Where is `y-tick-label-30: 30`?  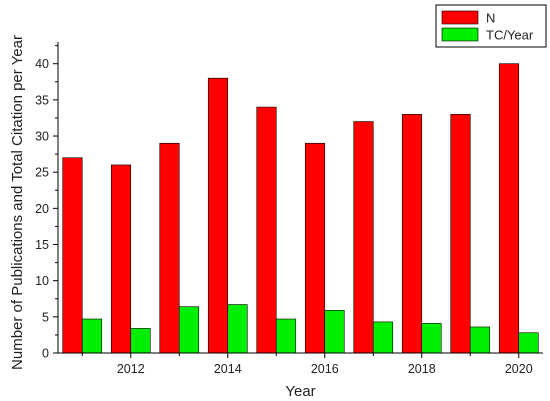 y-tick-label-30: 30 is located at coordinates (42, 137).